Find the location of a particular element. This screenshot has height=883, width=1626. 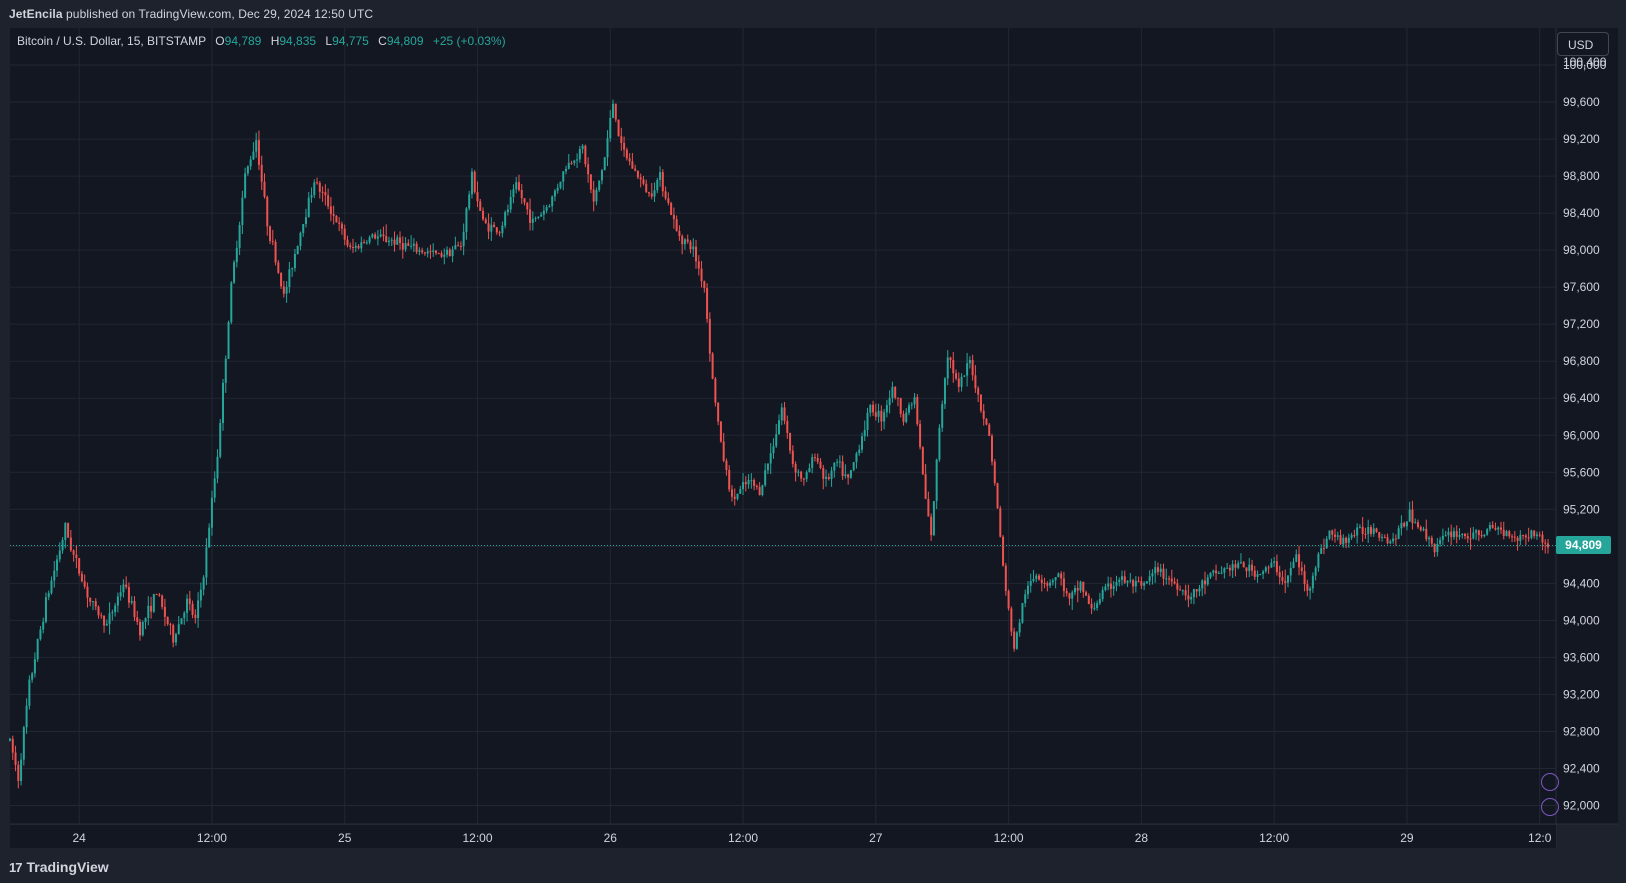

high-label: H is located at coordinates (275, 41).